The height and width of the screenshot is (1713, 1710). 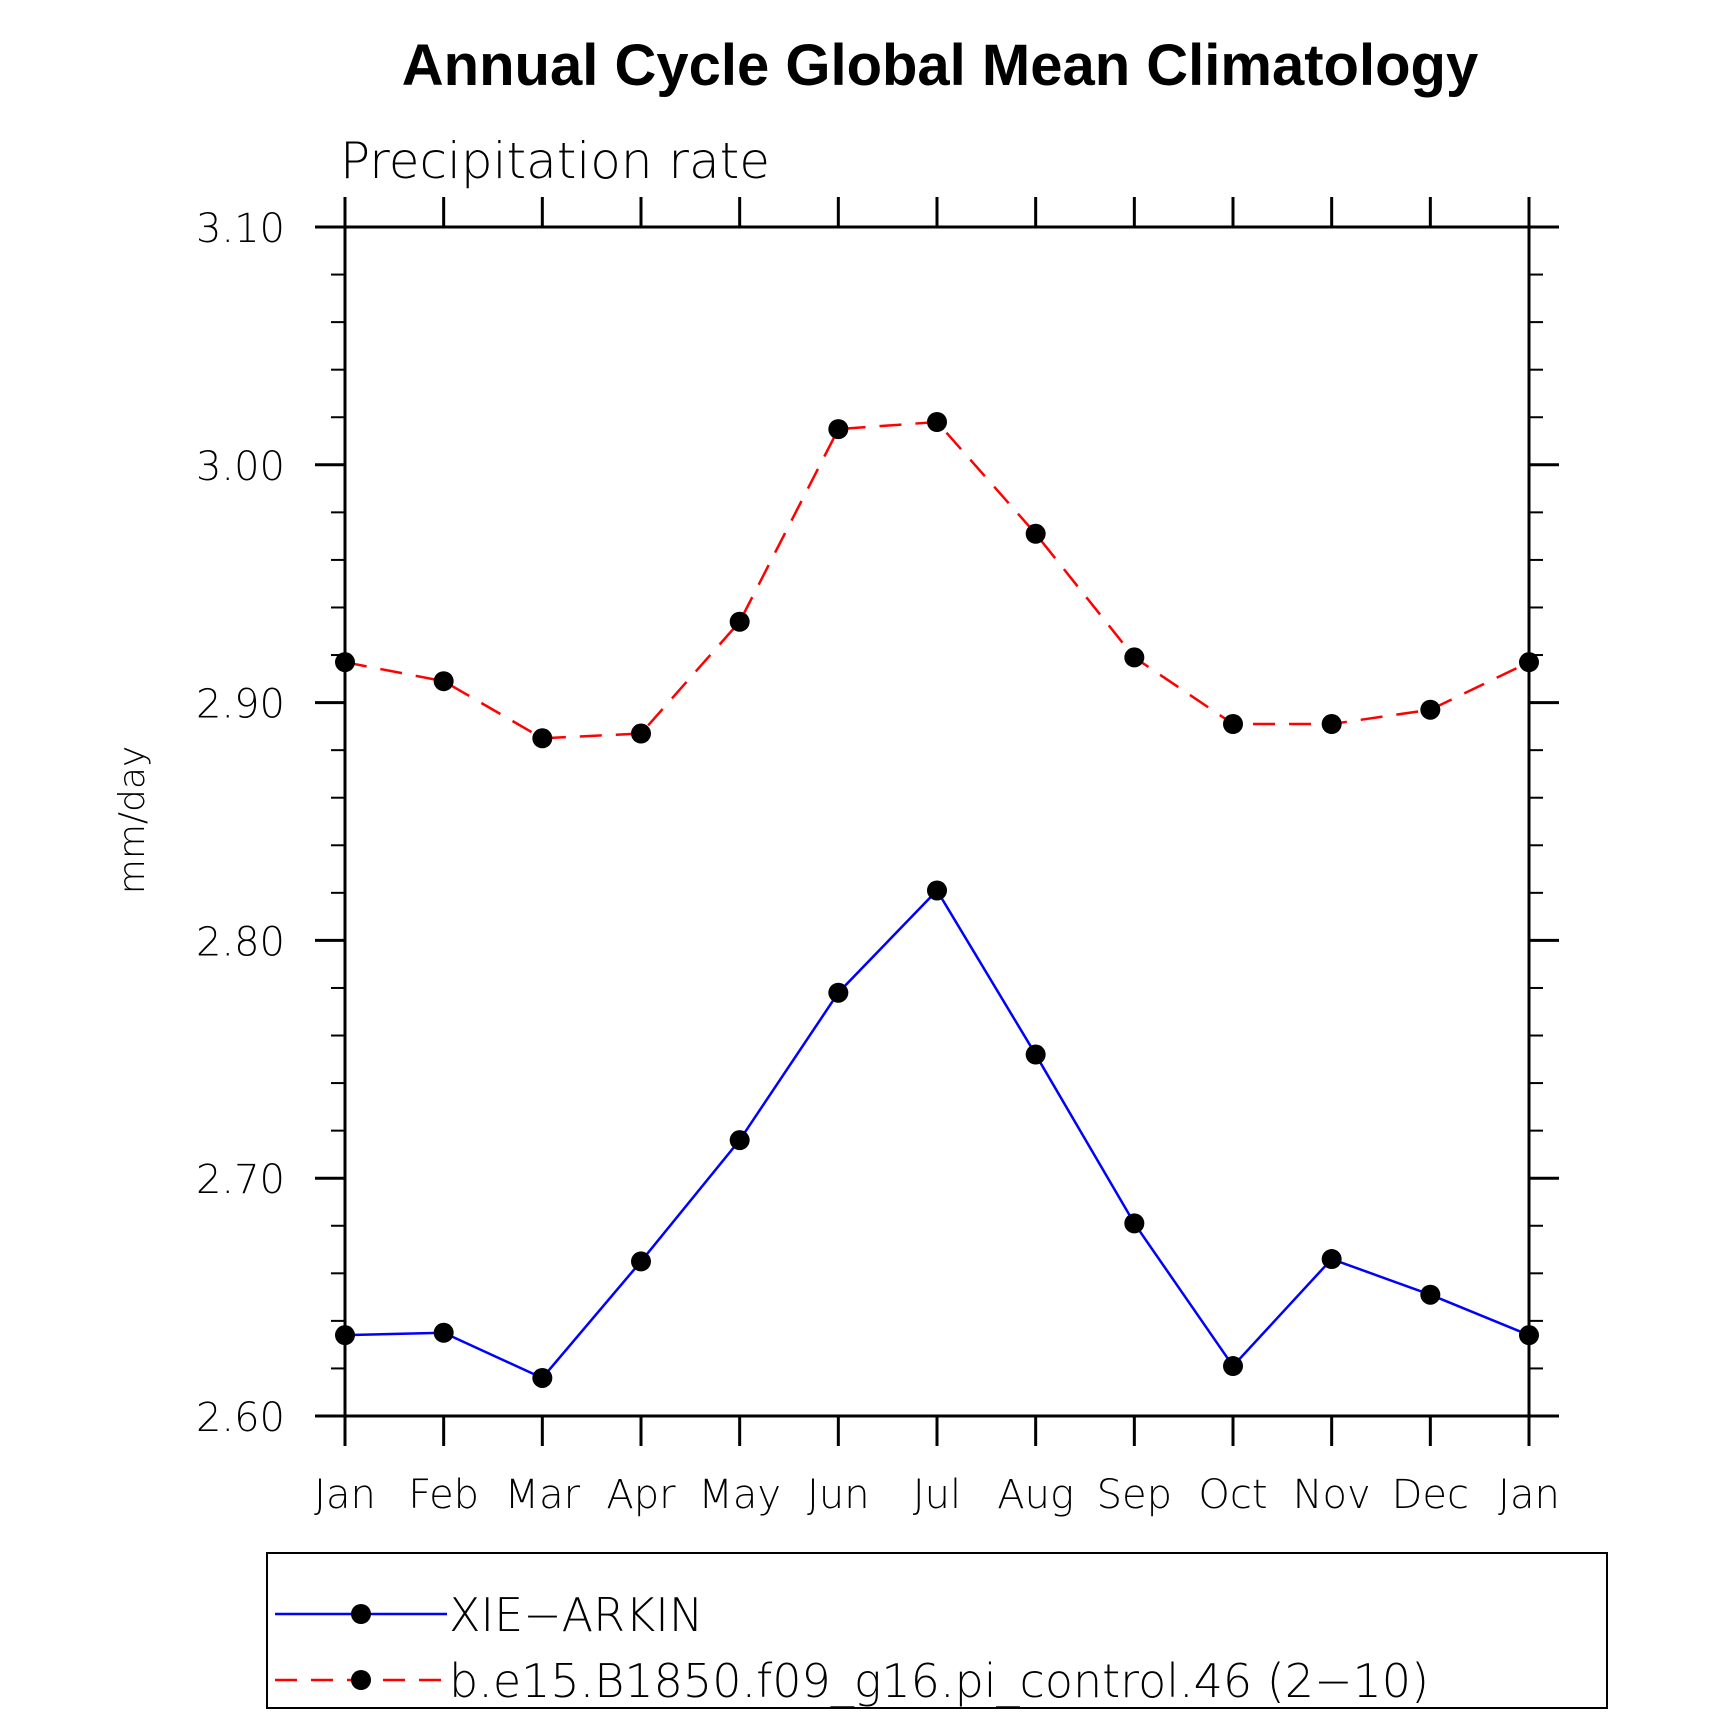 I want to click on x-tick-label: Jul, so click(x=937, y=1495).